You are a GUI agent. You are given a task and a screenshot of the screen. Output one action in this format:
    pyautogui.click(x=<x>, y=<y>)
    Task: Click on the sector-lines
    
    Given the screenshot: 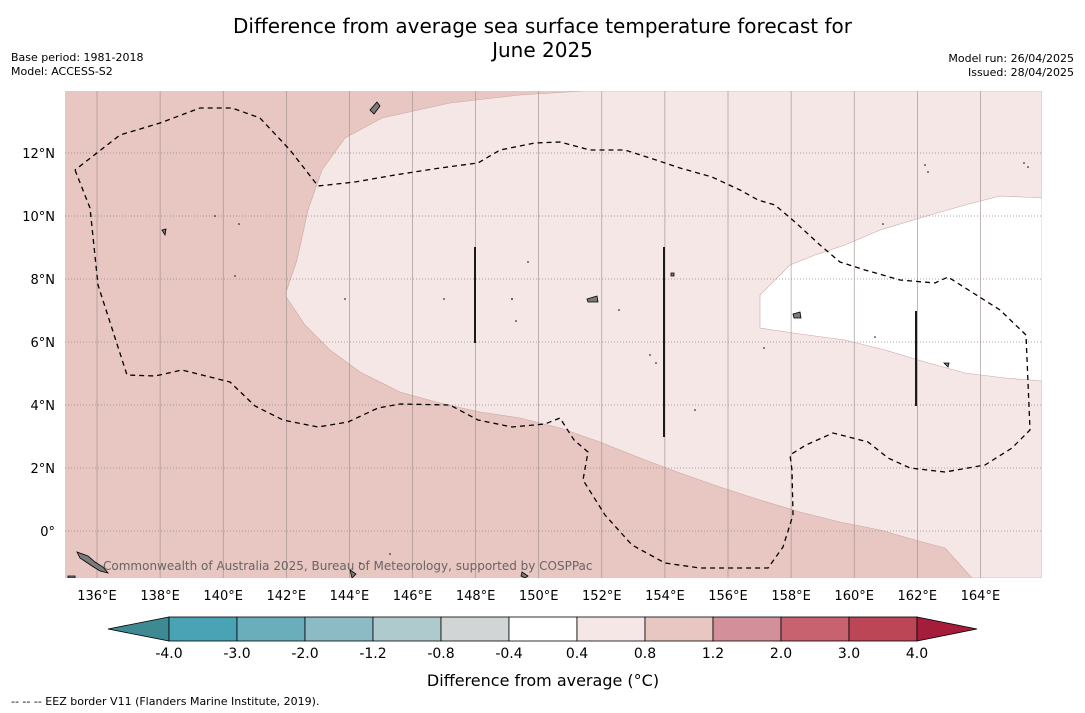 What is the action you would take?
    pyautogui.click(x=695, y=342)
    